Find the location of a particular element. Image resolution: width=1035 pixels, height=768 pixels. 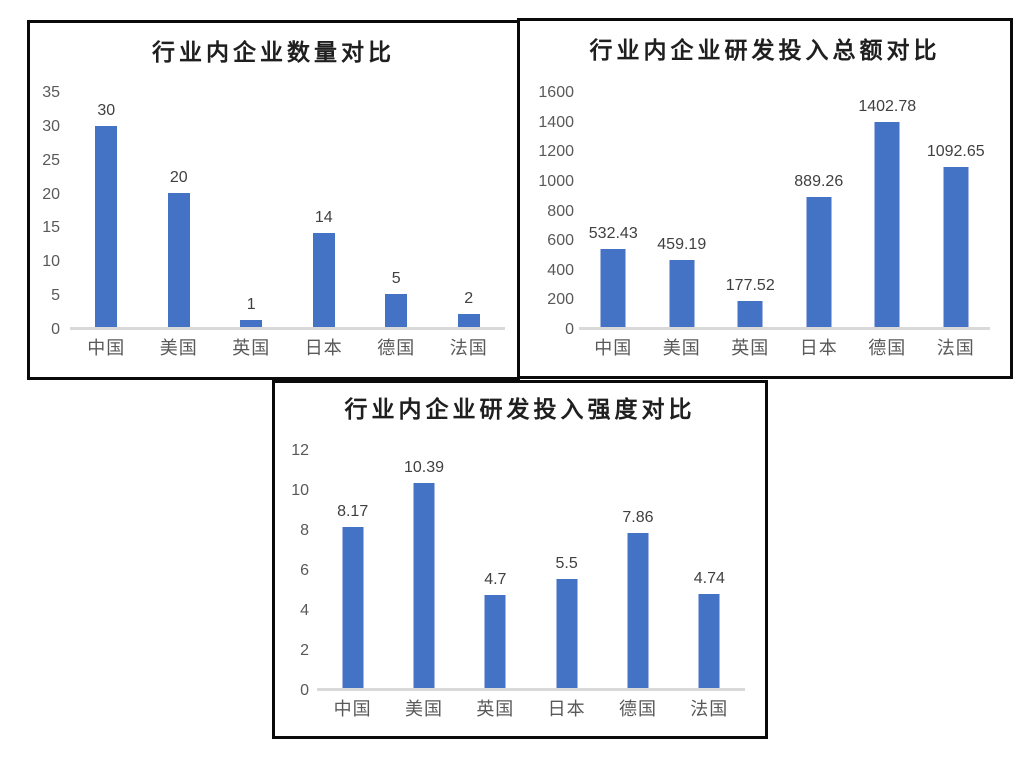

y-tick-label: 1400 is located at coordinates (556, 122).